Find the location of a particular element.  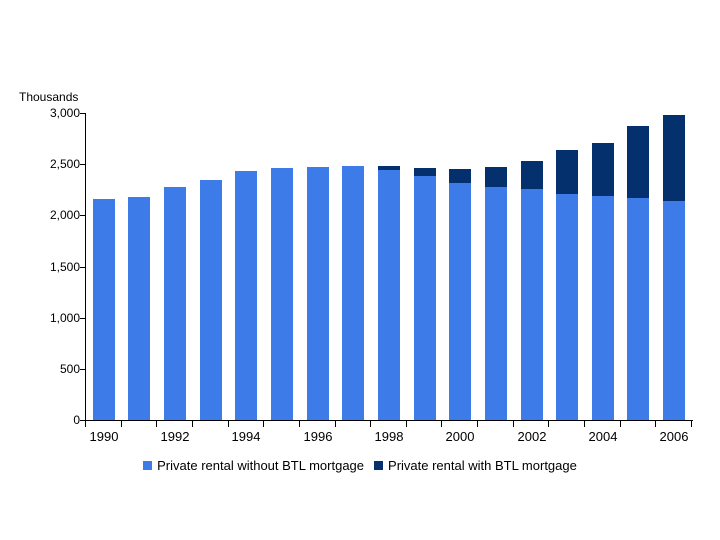

y-axis-label: 2,500 is located at coordinates (64, 164).